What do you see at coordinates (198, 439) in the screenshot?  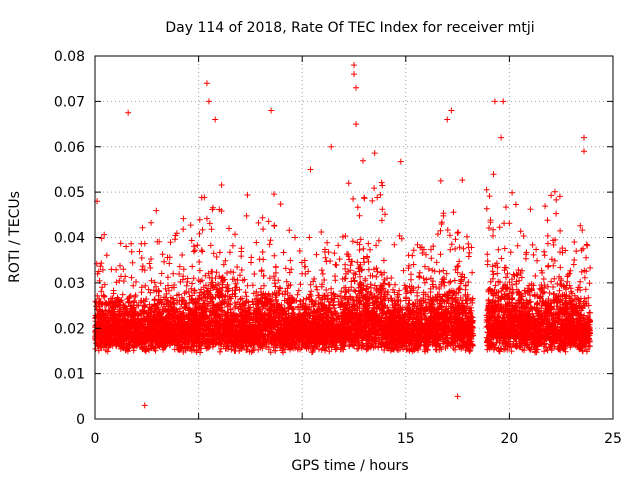 I see `x-tick-label: 5` at bounding box center [198, 439].